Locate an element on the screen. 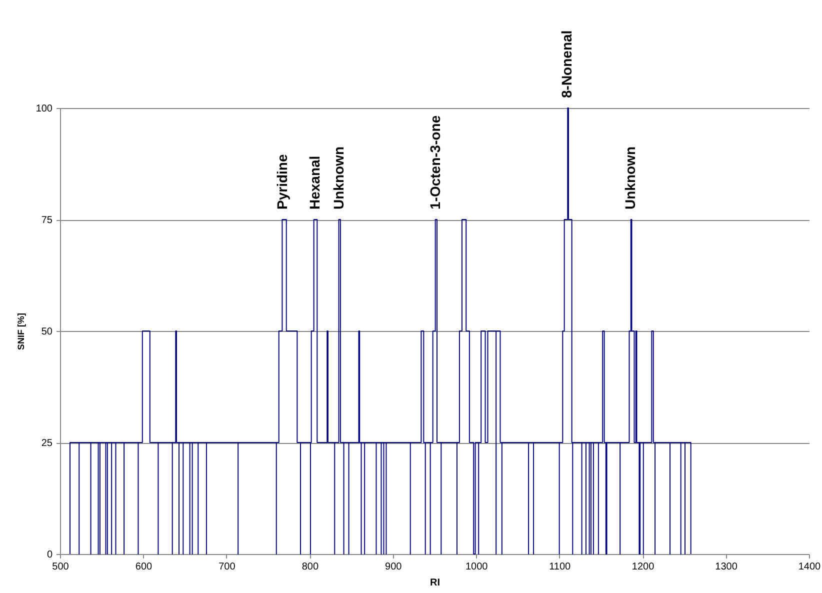 This screenshot has width=822, height=593. x-tick-label: 1300 is located at coordinates (726, 567).